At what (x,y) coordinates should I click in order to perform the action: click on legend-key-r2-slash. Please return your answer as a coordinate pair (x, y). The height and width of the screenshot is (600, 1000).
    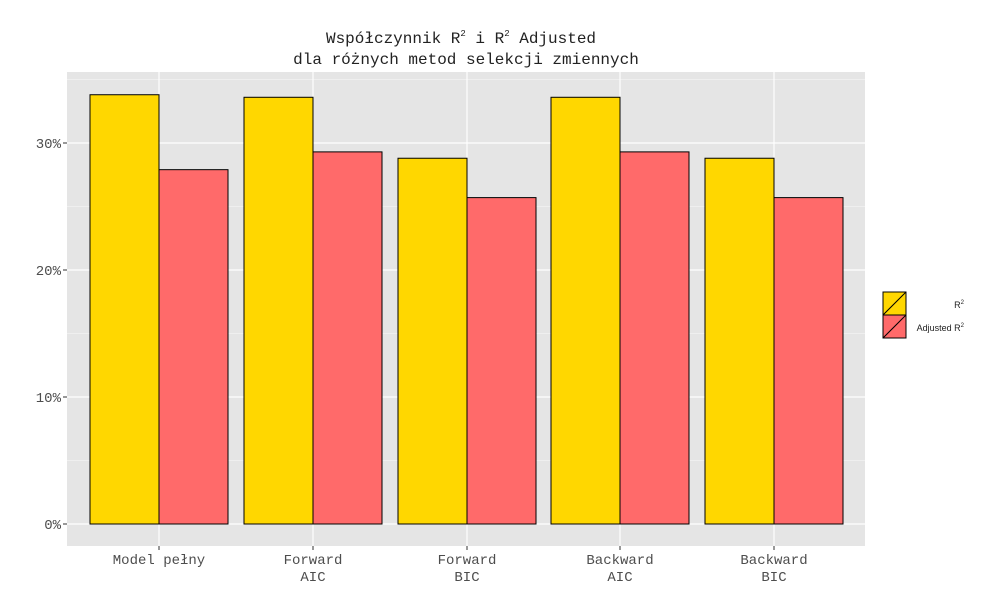
    Looking at the image, I should click on (894, 303).